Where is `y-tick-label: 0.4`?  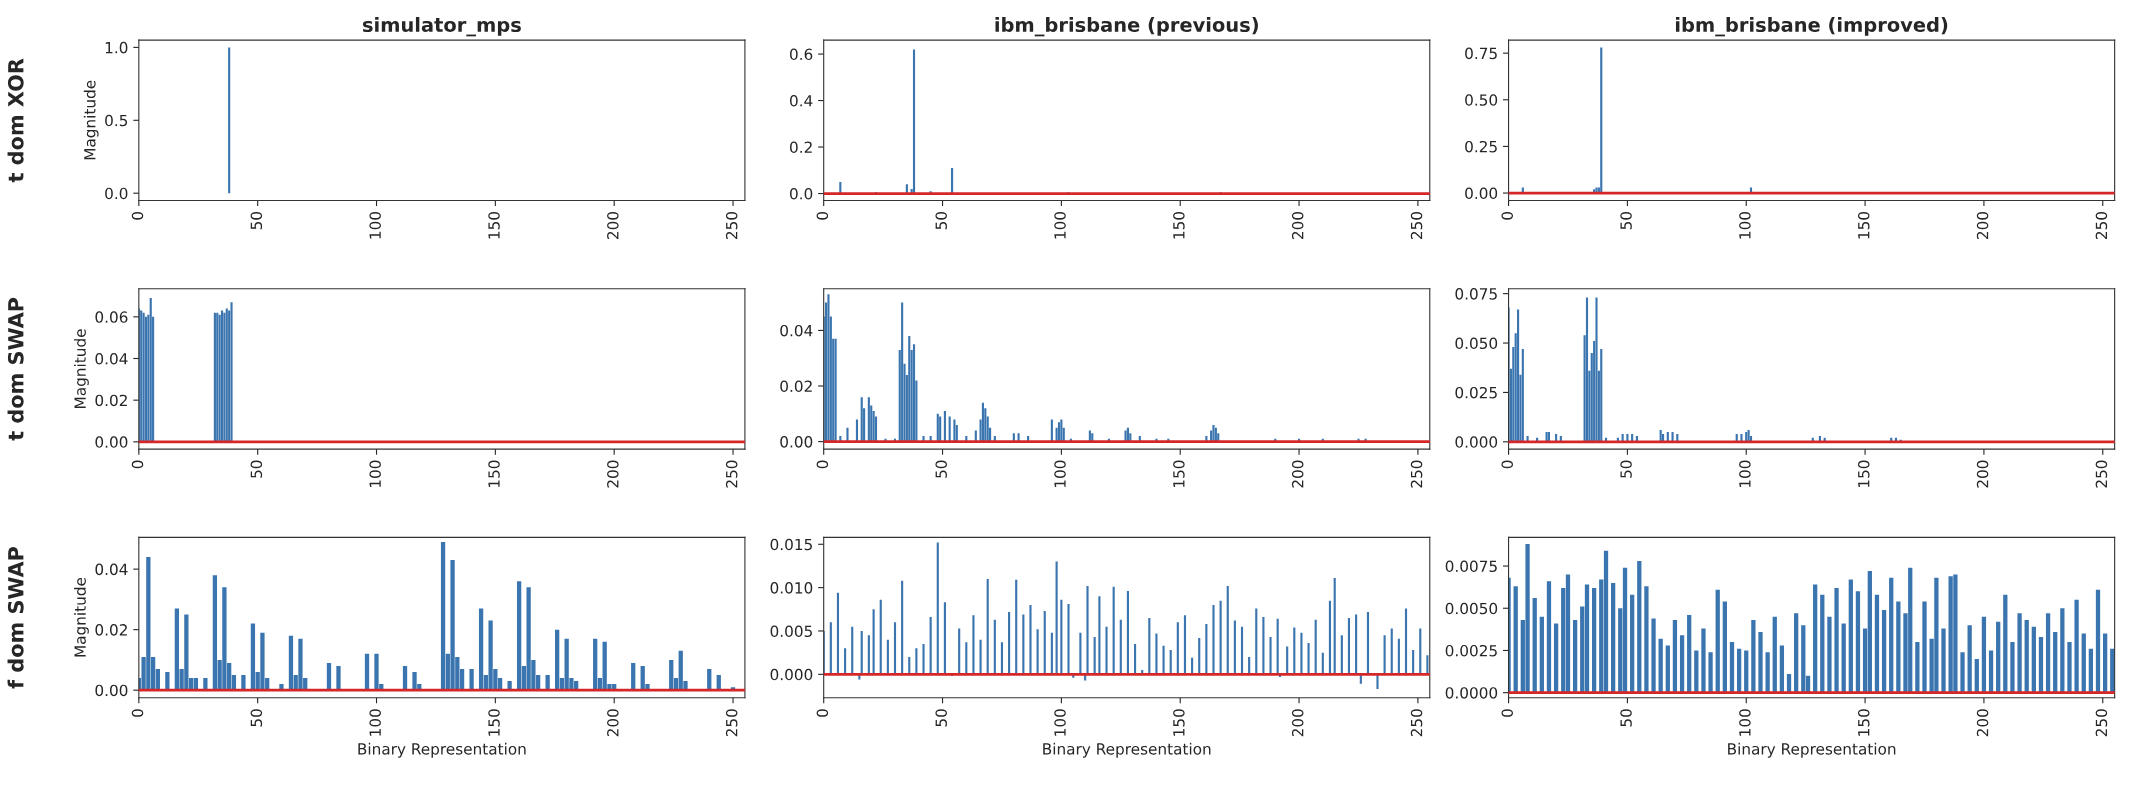 y-tick-label: 0.4 is located at coordinates (801, 101).